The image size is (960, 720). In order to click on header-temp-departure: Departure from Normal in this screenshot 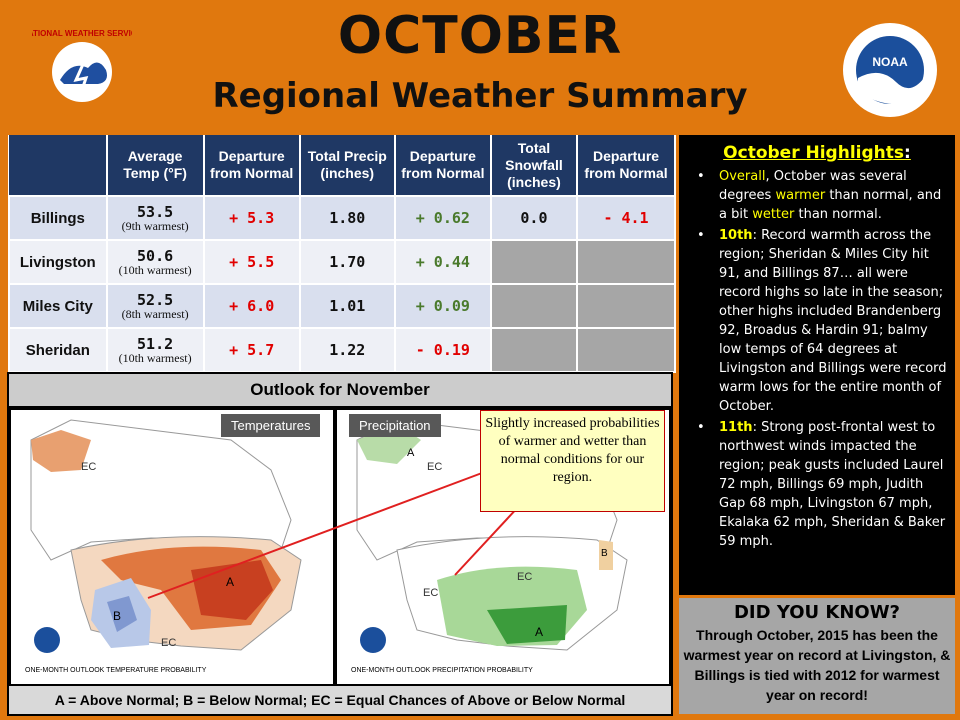, I will do `click(252, 165)`.